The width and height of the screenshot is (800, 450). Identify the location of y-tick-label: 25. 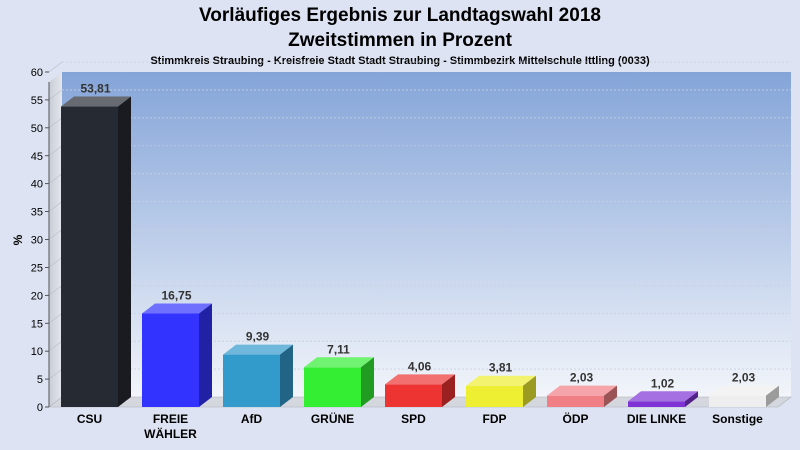
(37, 268).